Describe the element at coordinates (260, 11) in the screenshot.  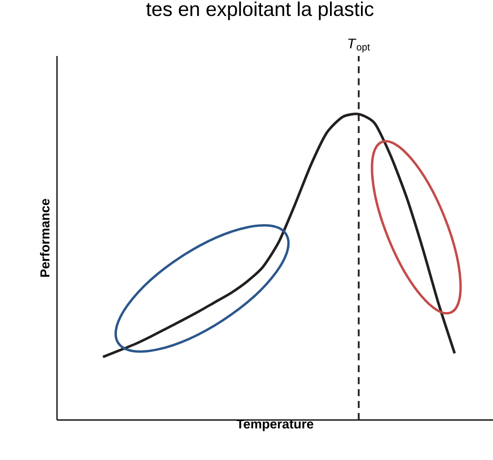
I see `text: tes en exploitant la plastic` at that location.